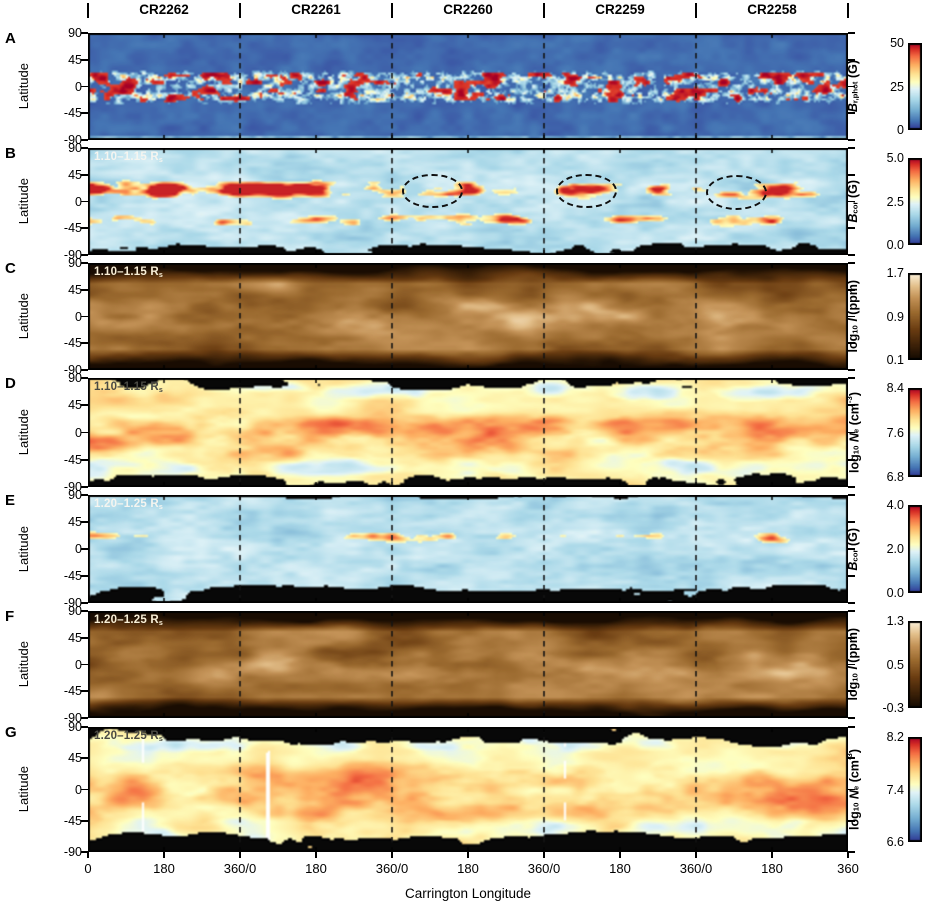 The width and height of the screenshot is (926, 916). What do you see at coordinates (854, 439) in the screenshot?
I see `label-part: N` at bounding box center [854, 439].